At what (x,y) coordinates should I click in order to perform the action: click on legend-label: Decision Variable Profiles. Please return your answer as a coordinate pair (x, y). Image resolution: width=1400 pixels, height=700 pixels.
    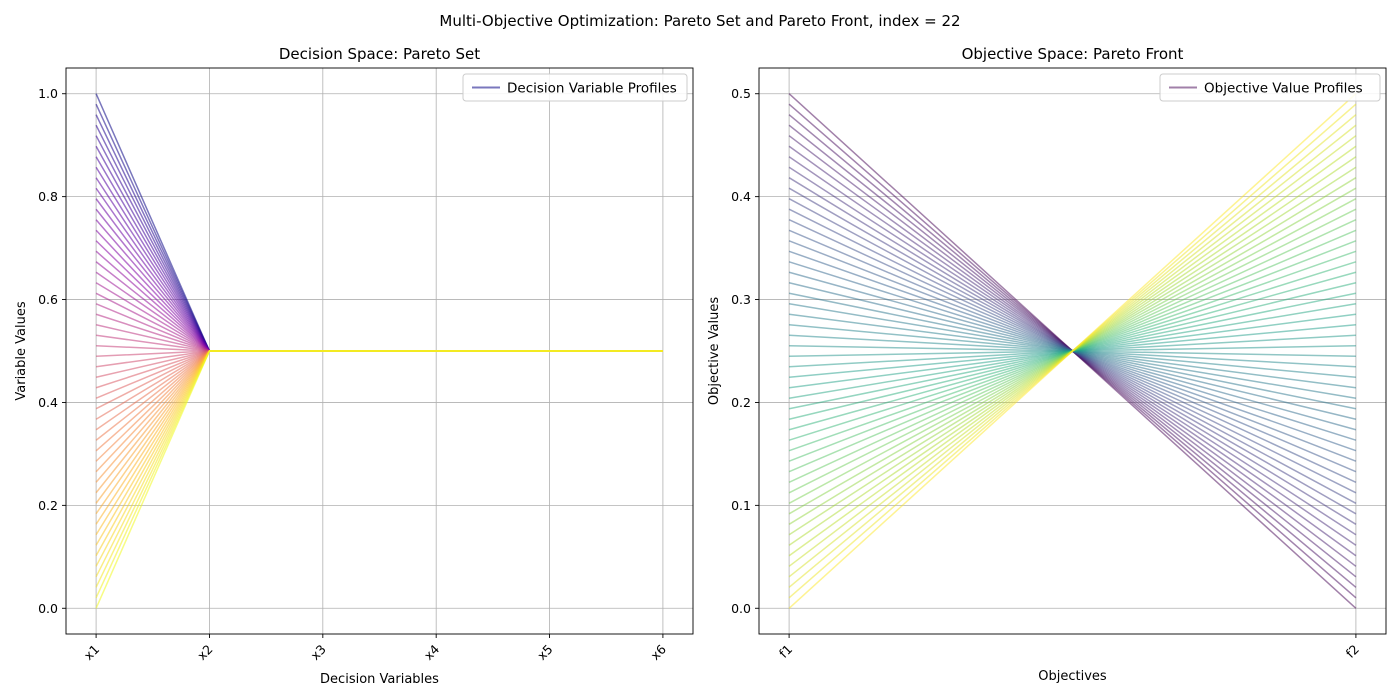
    Looking at the image, I should click on (592, 89).